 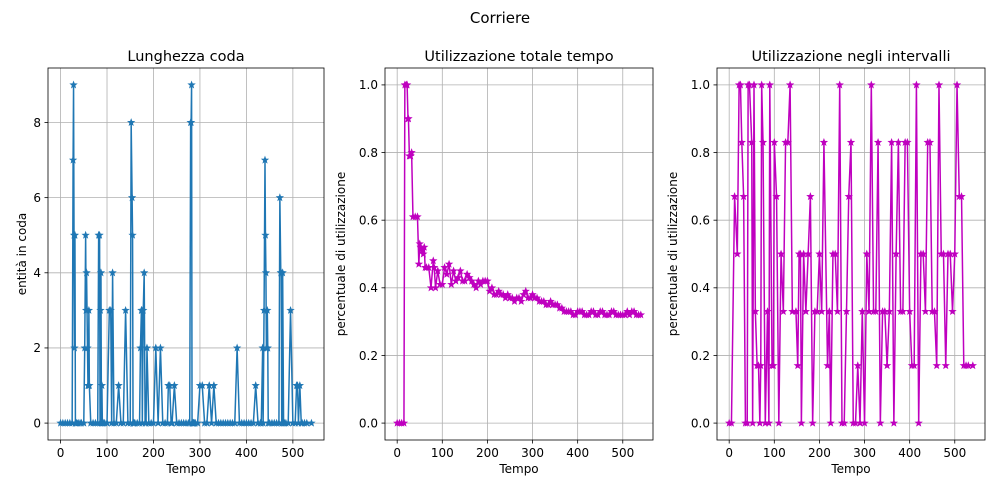 What do you see at coordinates (37, 423) in the screenshot?
I see `y-tick-label: 0` at bounding box center [37, 423].